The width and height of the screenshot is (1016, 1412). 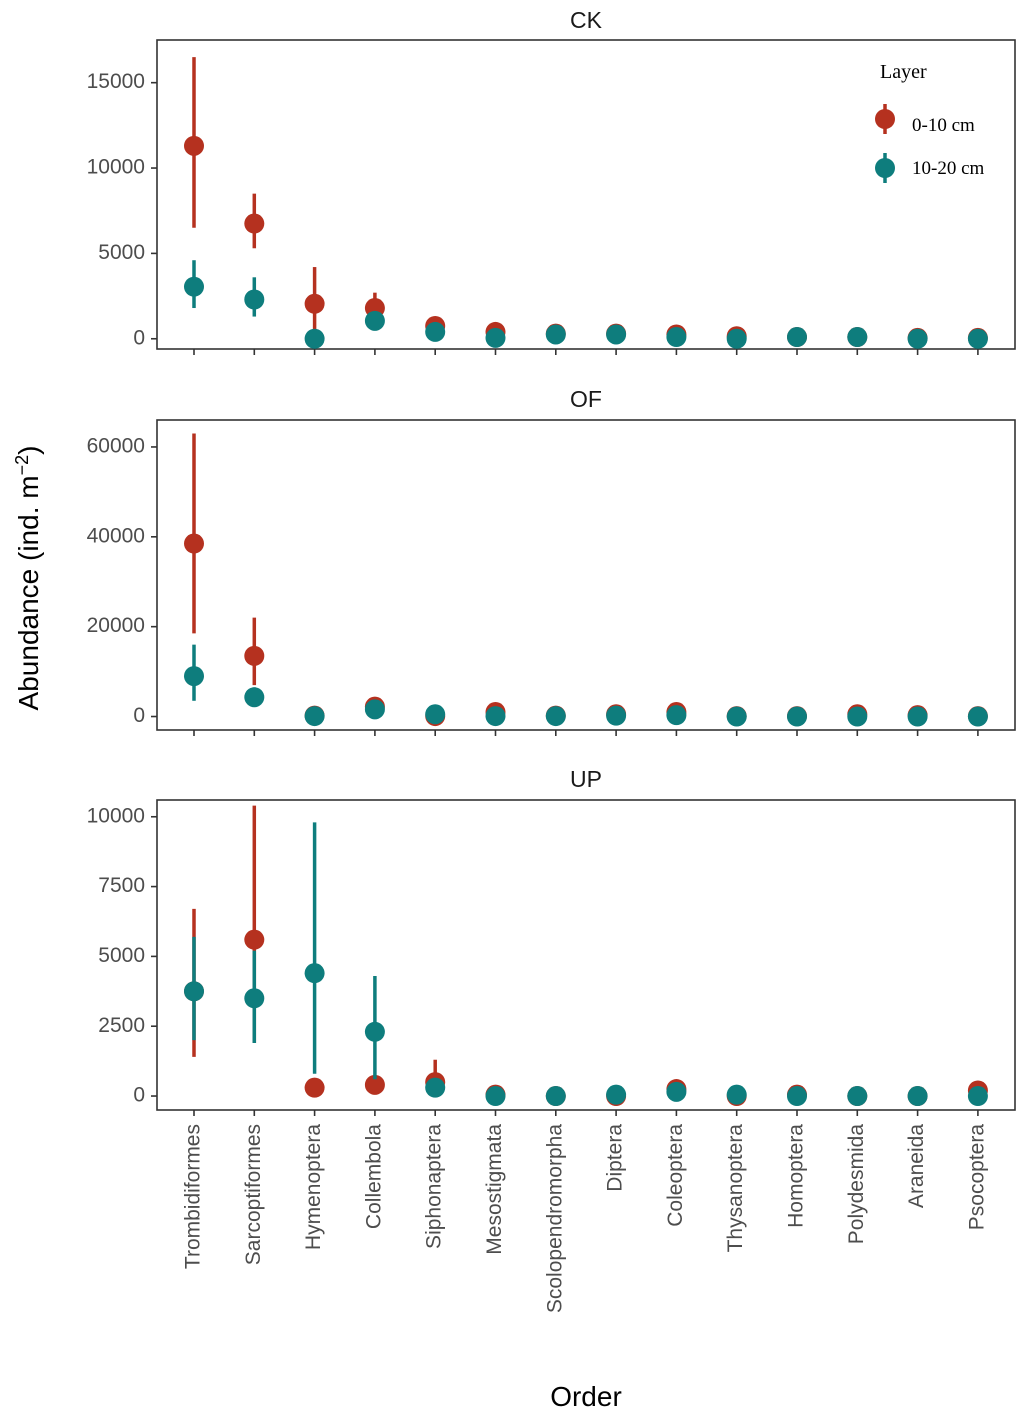 I want to click on y-tick-label: 20000, so click(x=116, y=625).